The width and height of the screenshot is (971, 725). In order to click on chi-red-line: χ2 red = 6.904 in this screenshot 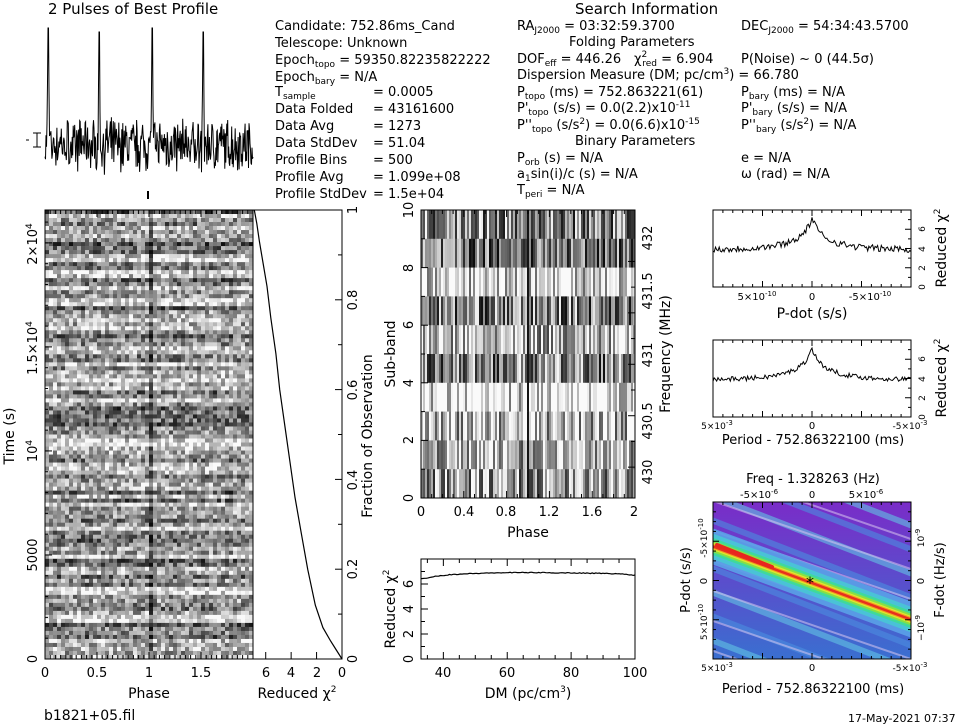, I will do `click(673, 59)`.